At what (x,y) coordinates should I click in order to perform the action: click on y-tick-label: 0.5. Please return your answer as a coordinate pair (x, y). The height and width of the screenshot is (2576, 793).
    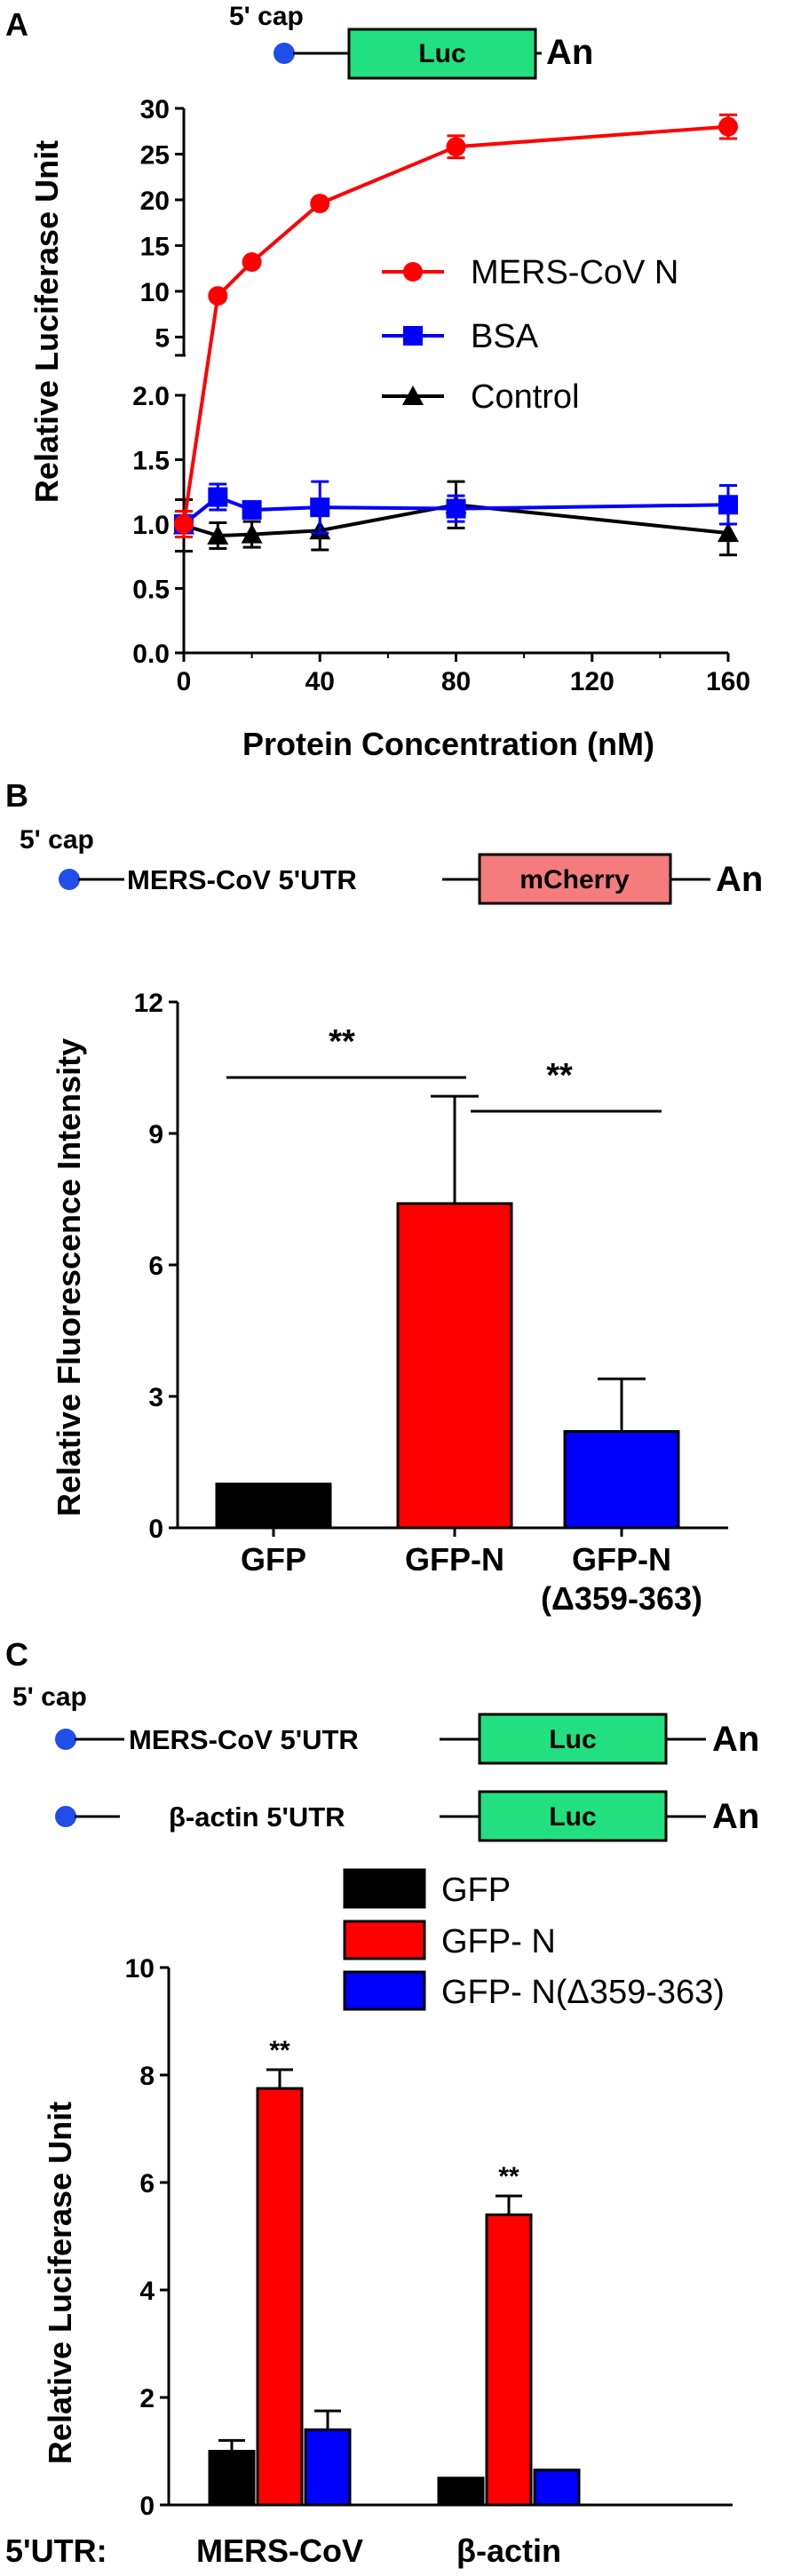
    Looking at the image, I should click on (151, 590).